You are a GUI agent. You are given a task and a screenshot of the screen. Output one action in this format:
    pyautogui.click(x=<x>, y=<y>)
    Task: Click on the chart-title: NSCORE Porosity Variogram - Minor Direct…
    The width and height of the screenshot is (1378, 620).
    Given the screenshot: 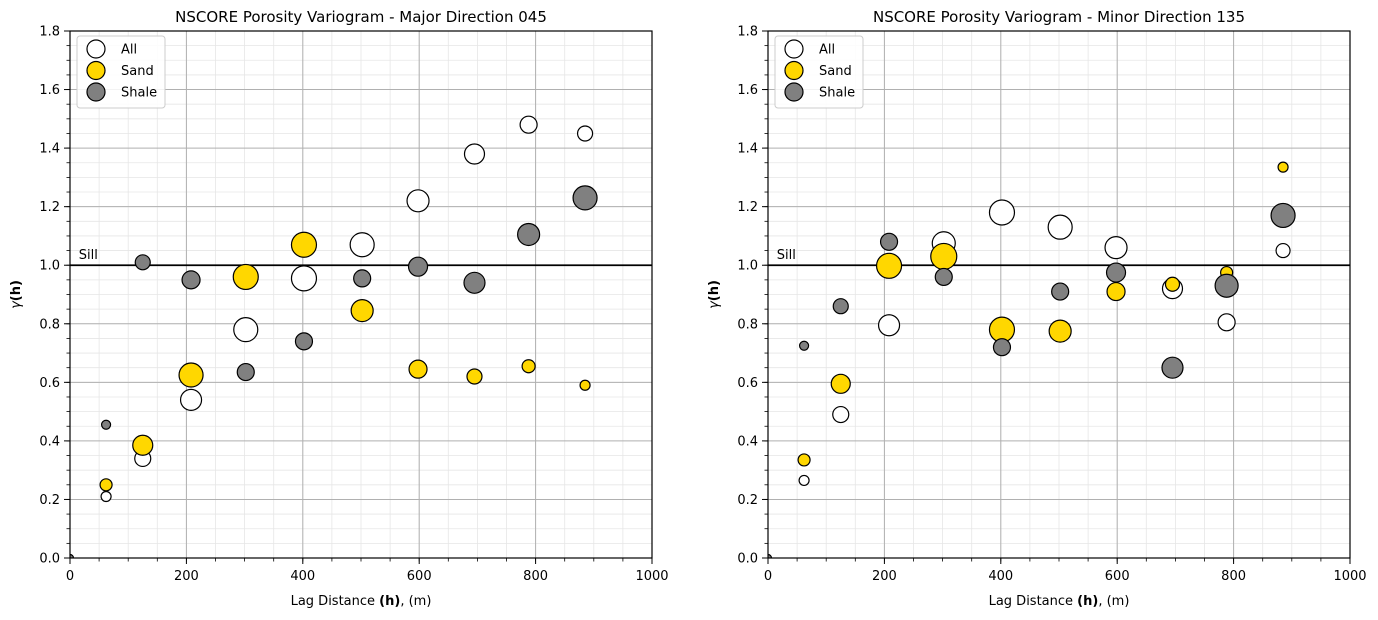 What is the action you would take?
    pyautogui.click(x=1059, y=17)
    